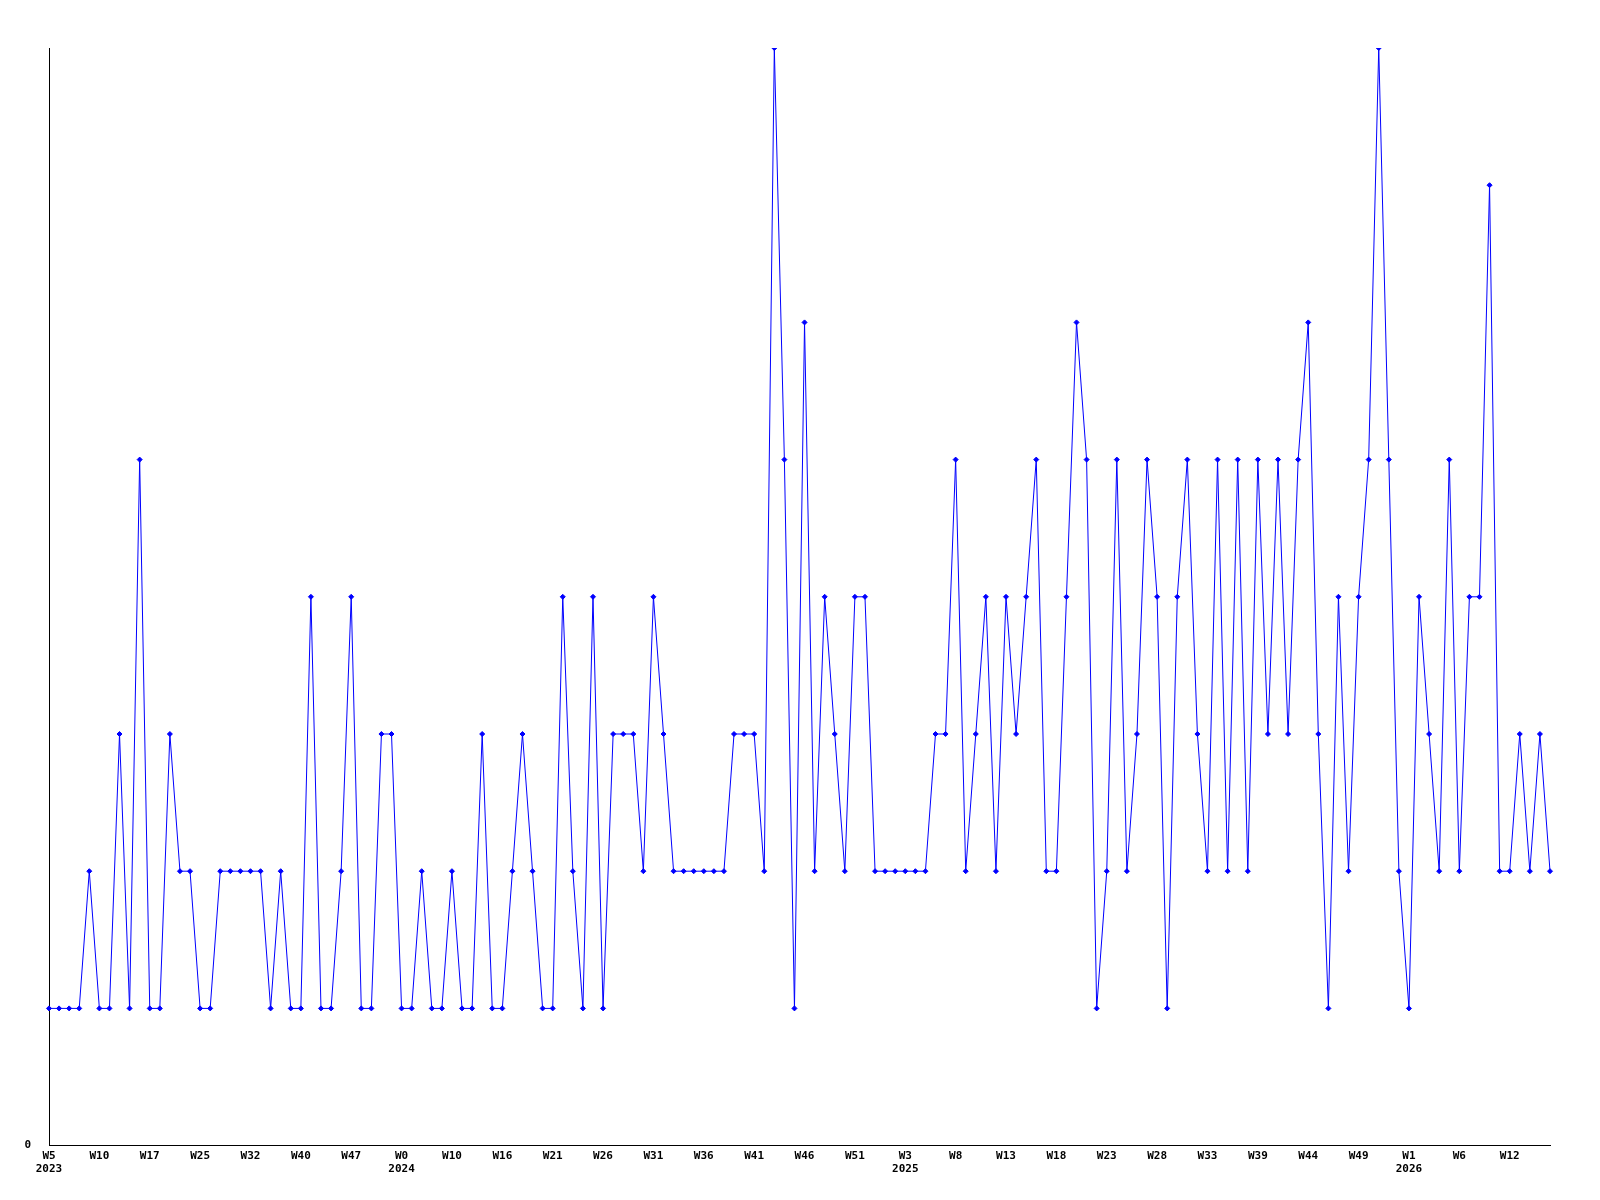  What do you see at coordinates (1308, 1156) in the screenshot?
I see `x-tick-label: W44` at bounding box center [1308, 1156].